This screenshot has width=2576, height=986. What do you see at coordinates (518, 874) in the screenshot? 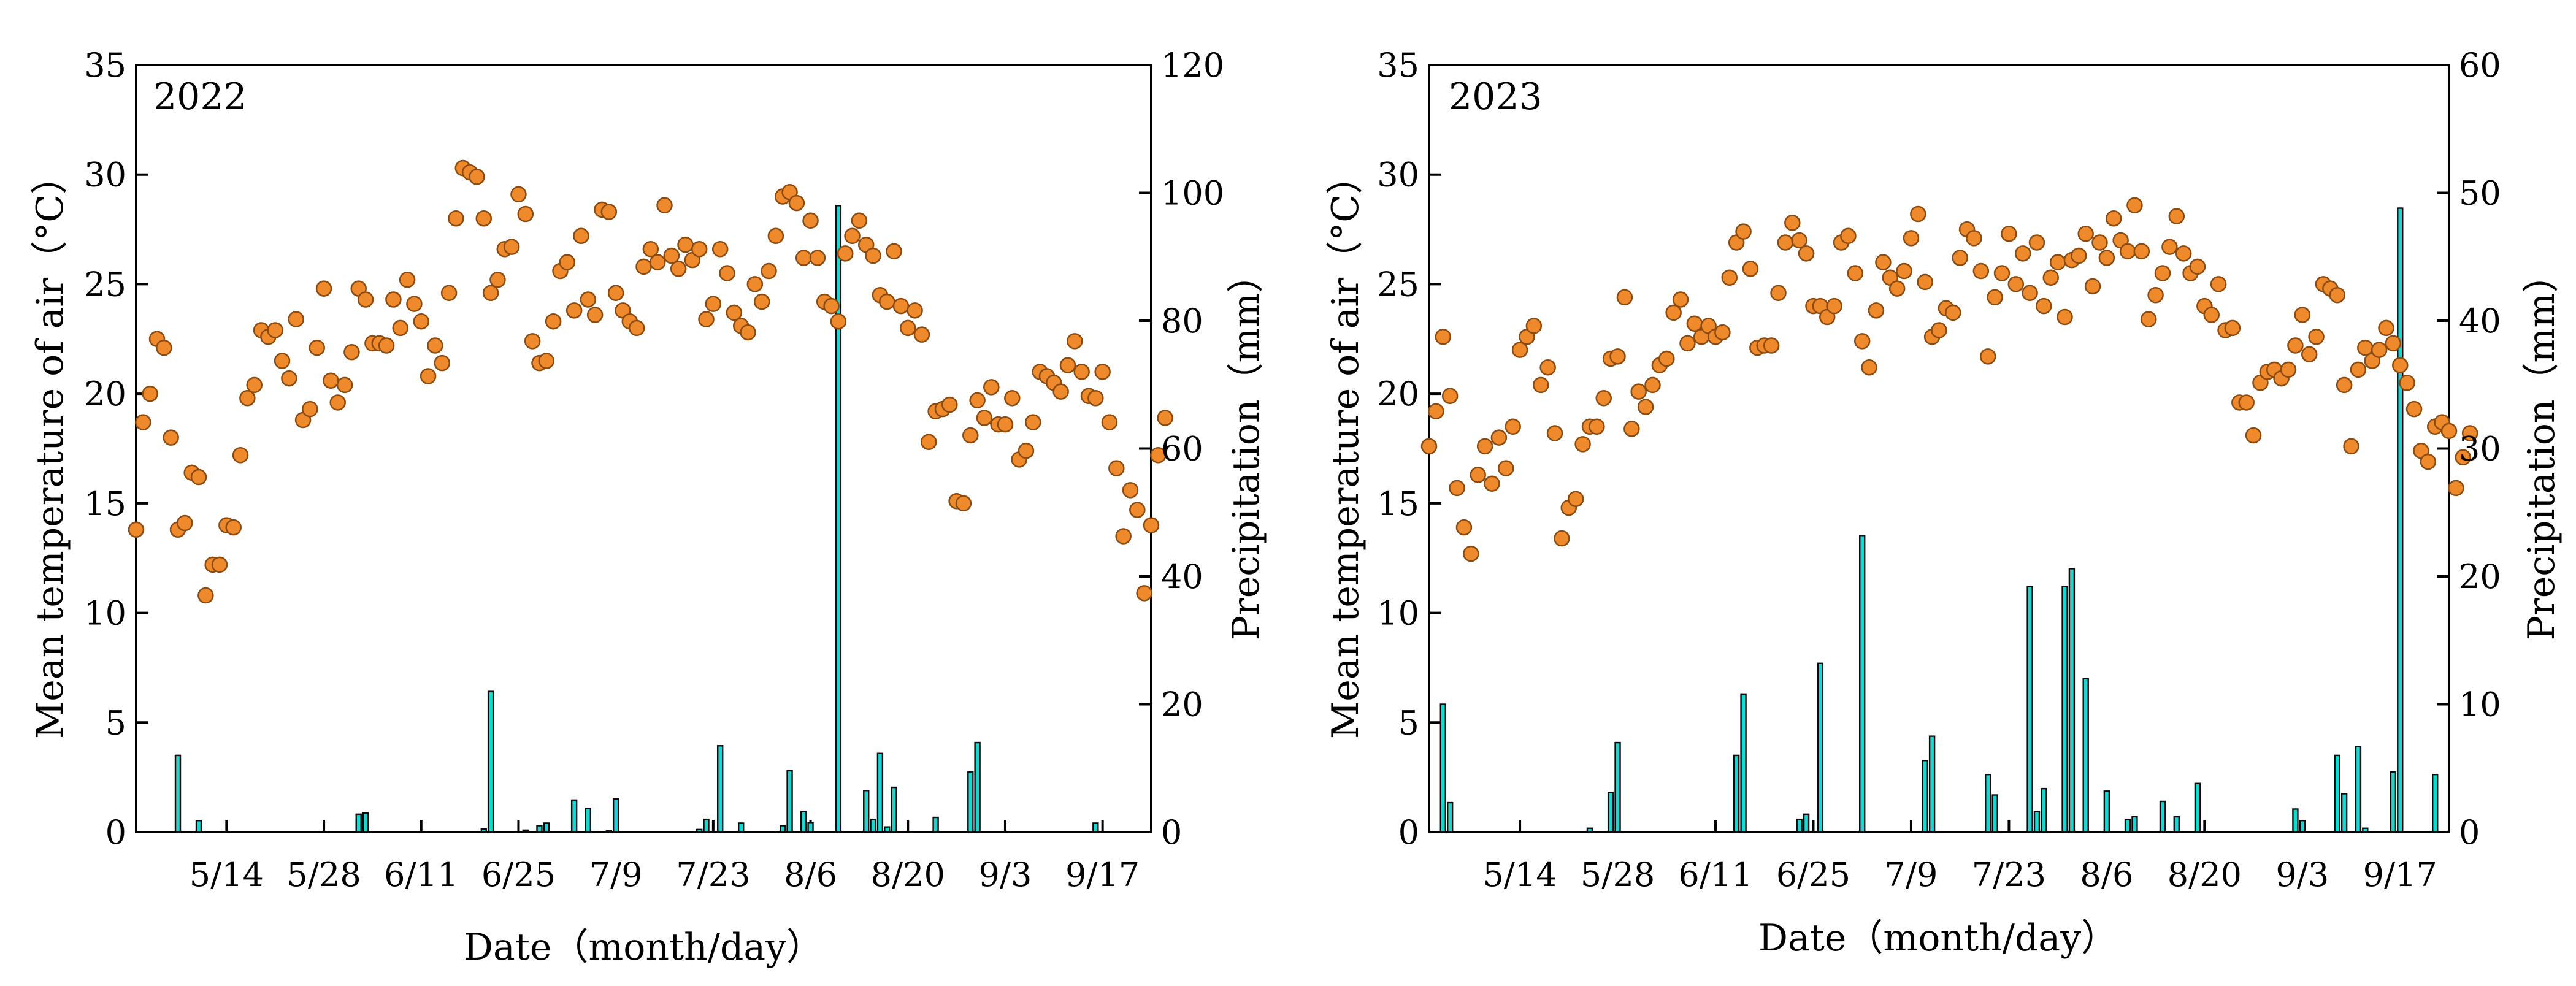
I see `x-tick-label-2022-6/25: 6/25` at bounding box center [518, 874].